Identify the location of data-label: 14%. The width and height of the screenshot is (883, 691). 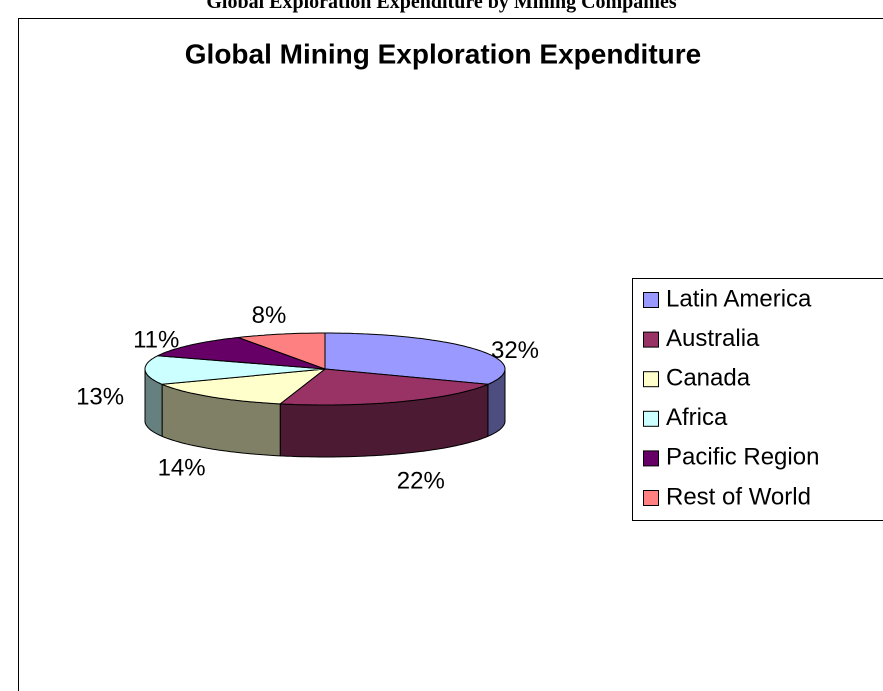
(182, 468).